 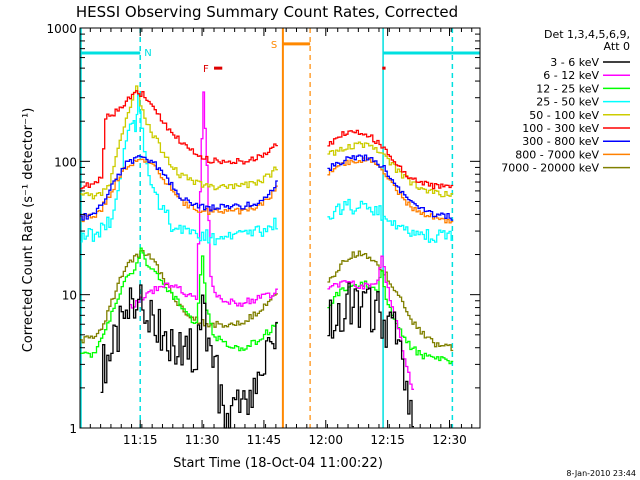 I want to click on legend-label-2: 12 - 25 keV, so click(x=567, y=88).